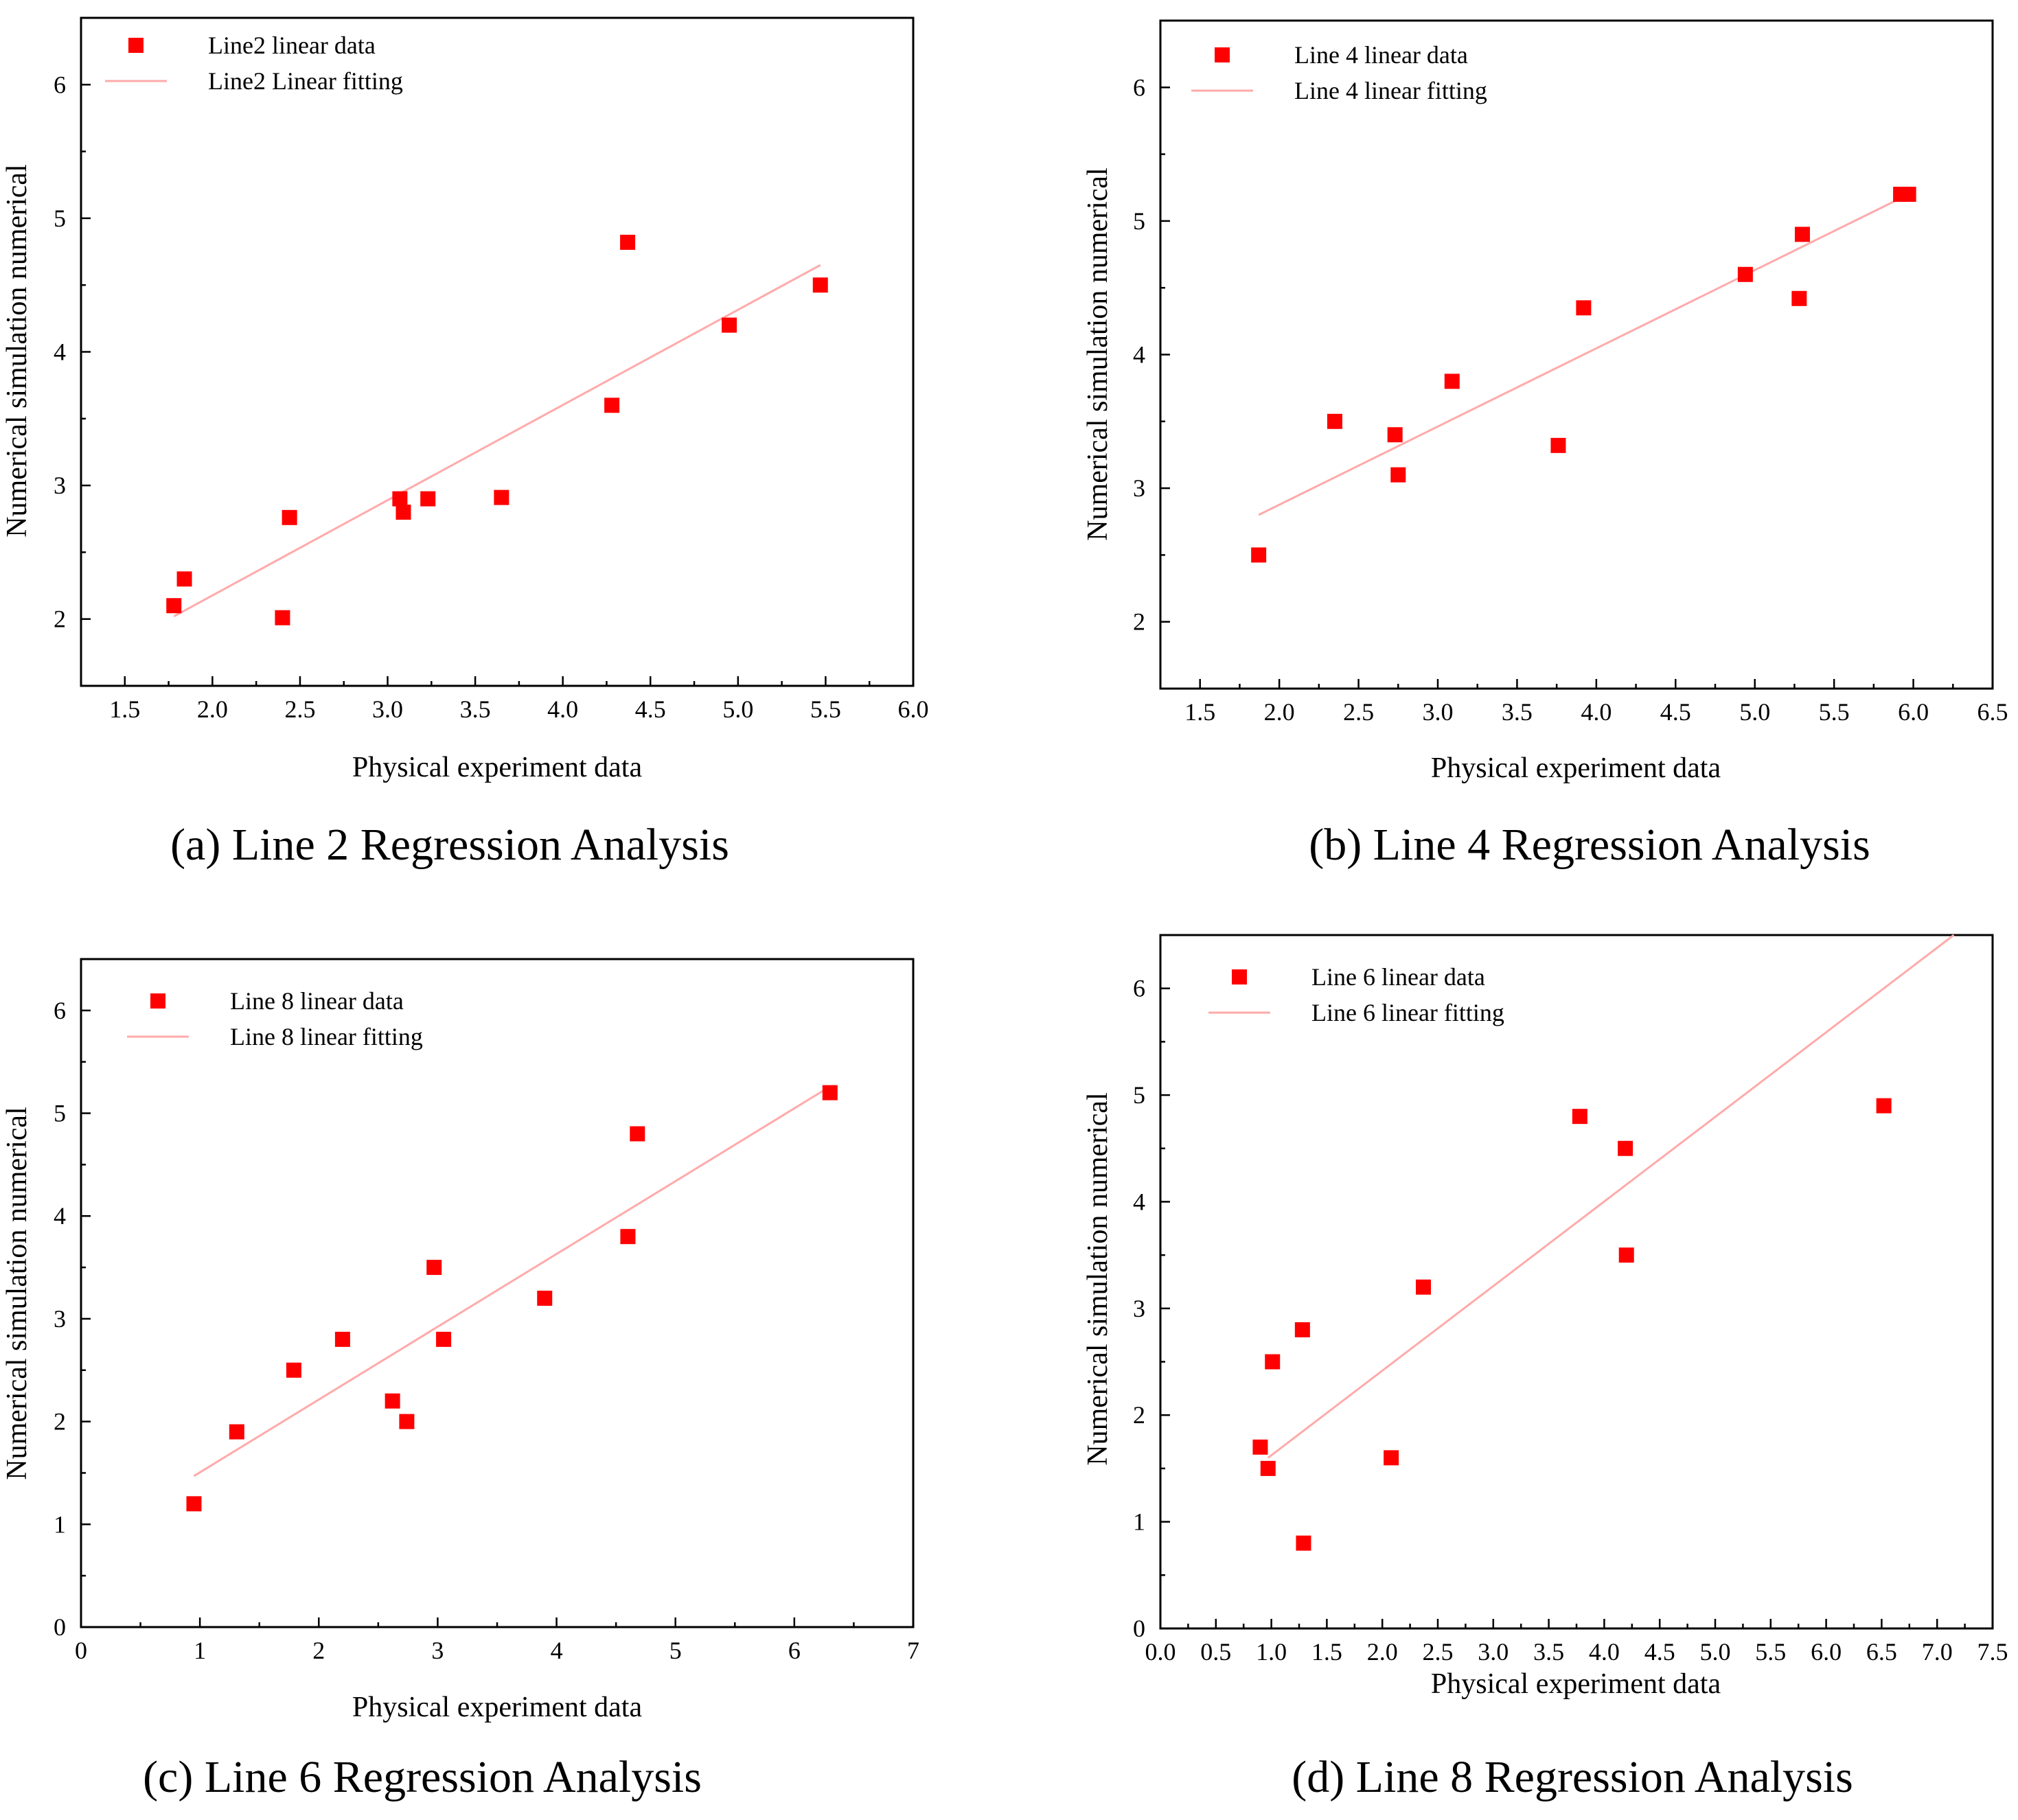 The height and width of the screenshot is (1820, 2018). What do you see at coordinates (326, 1036) in the screenshot?
I see `legend-fit-label: Line 8 linear fitting` at bounding box center [326, 1036].